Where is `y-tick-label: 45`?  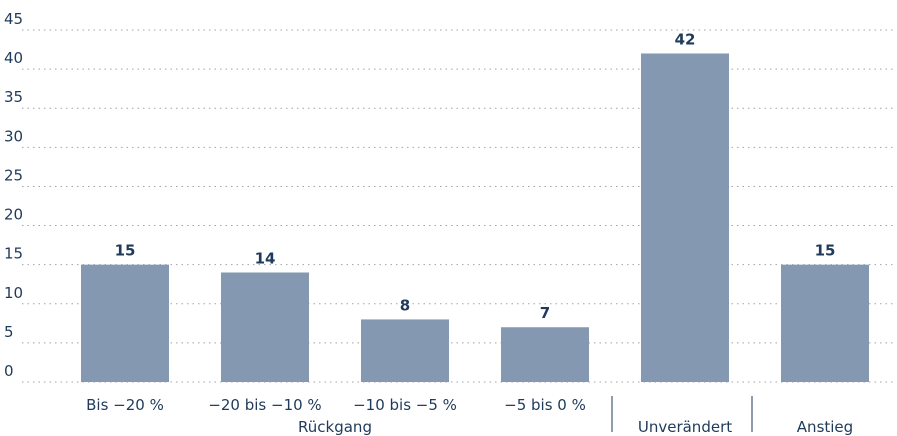
y-tick-label: 45 is located at coordinates (13, 19).